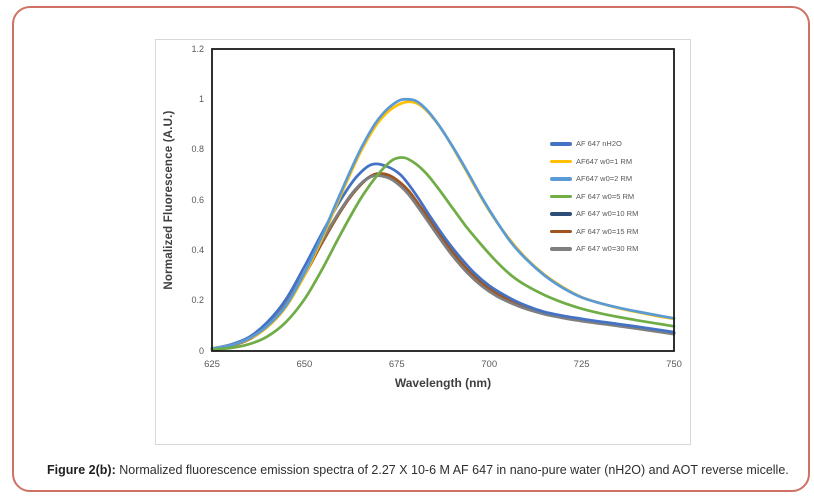  What do you see at coordinates (304, 364) in the screenshot?
I see `x-tick-label: 650` at bounding box center [304, 364].